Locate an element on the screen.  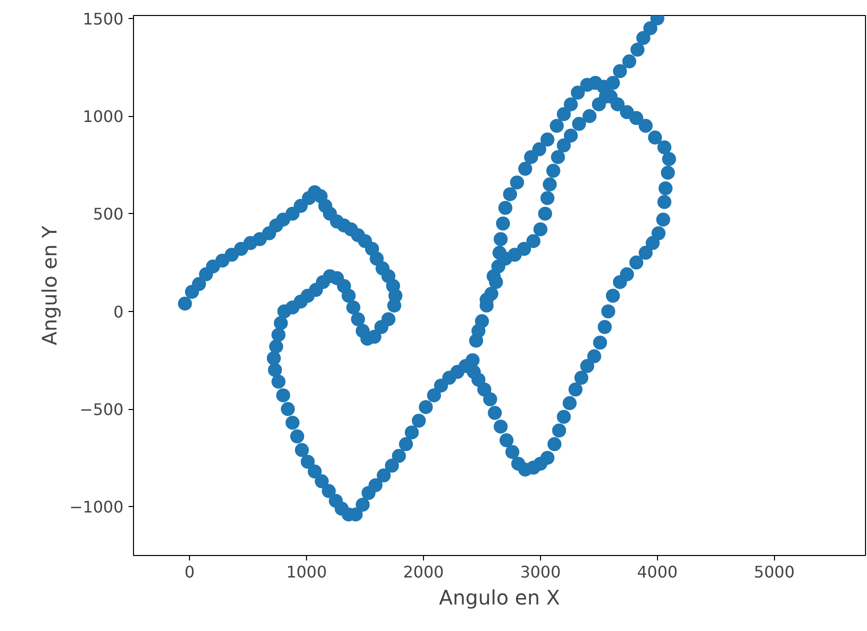
y-tick-label: 0 is located at coordinates (118, 312).